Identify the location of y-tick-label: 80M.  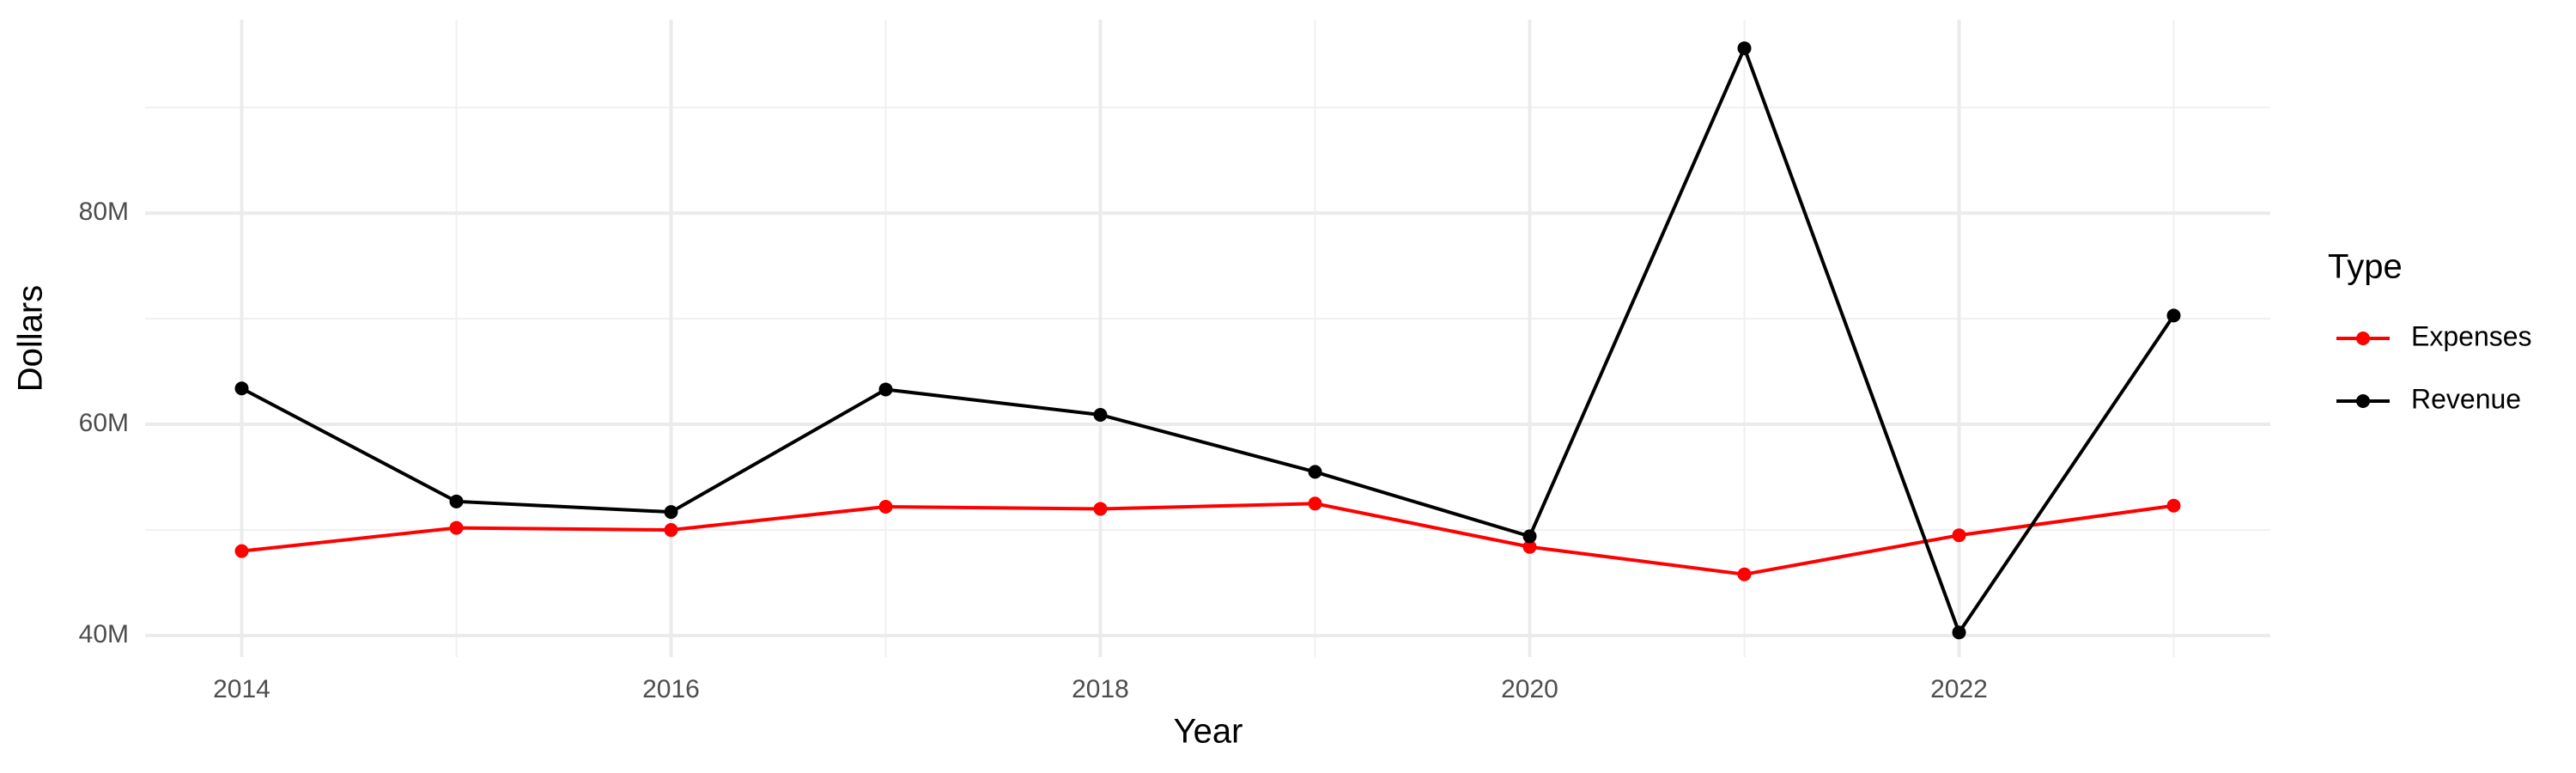
(104, 212).